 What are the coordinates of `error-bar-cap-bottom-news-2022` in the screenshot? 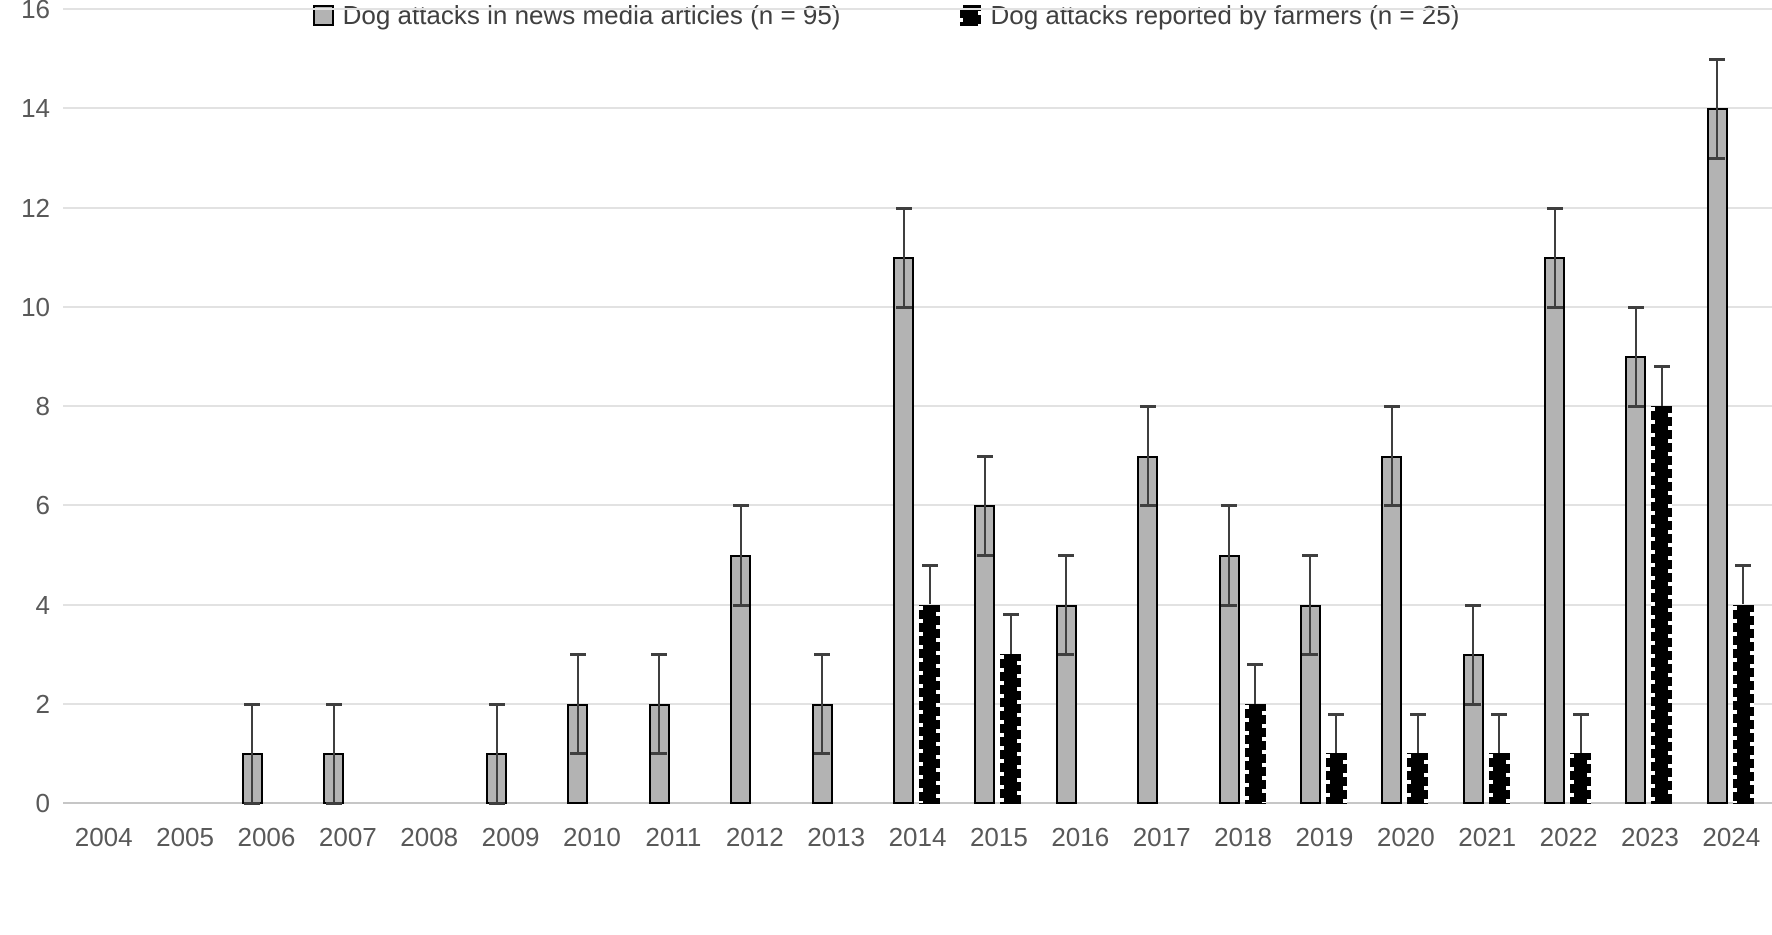 It's located at (1554, 307).